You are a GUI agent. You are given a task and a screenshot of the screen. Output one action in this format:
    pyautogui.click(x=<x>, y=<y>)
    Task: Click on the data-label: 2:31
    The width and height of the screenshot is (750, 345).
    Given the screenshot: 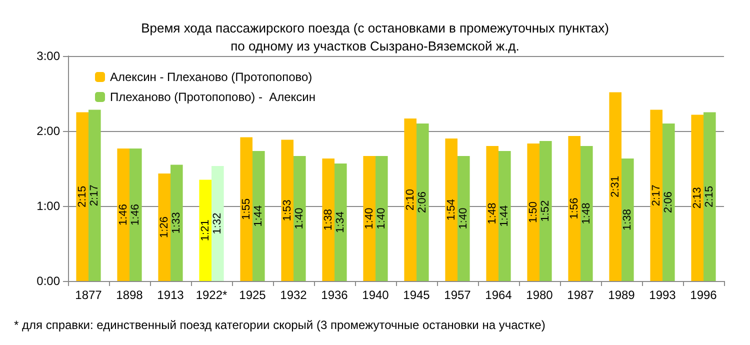 What is the action you would take?
    pyautogui.click(x=615, y=187)
    